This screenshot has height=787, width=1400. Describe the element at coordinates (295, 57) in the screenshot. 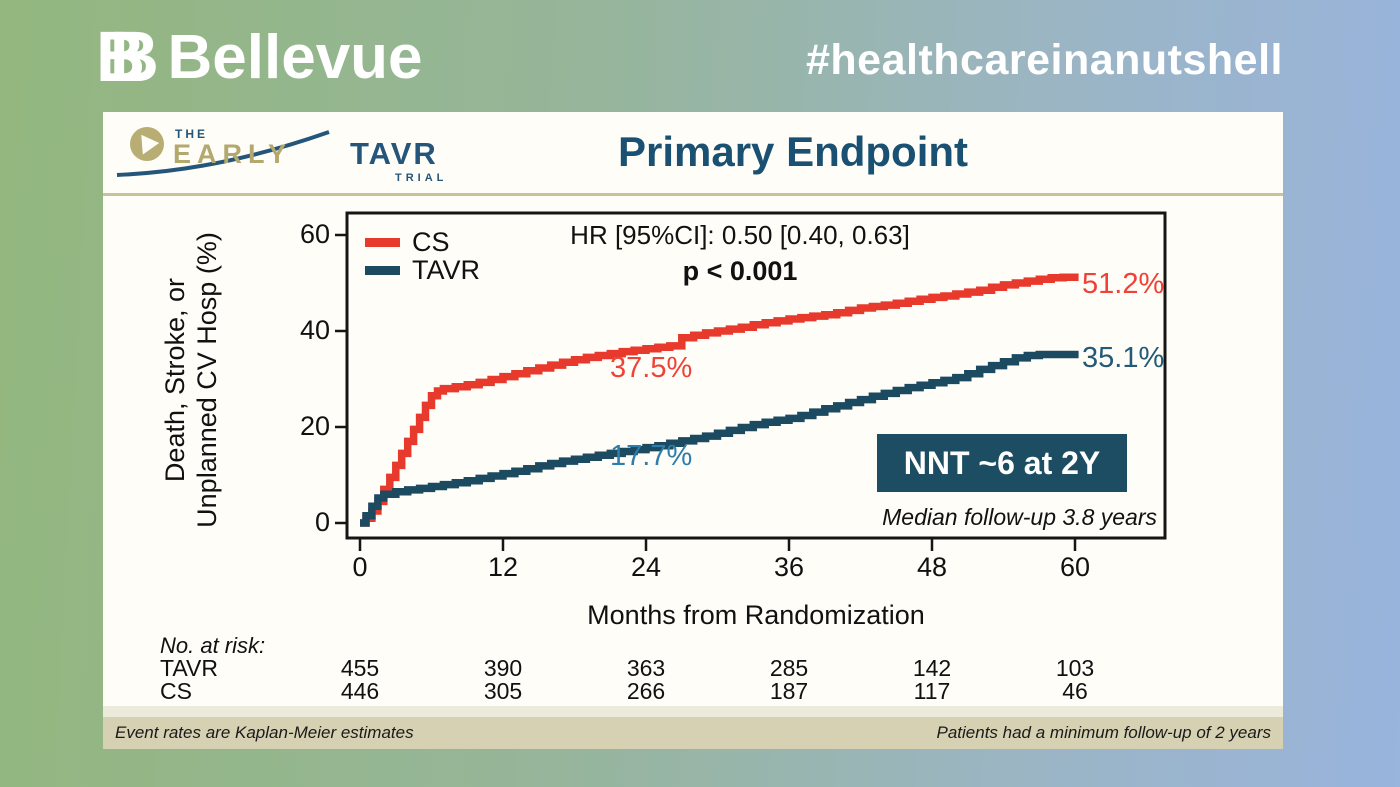

I see `bellevue-logo-text: Bellevue` at that location.